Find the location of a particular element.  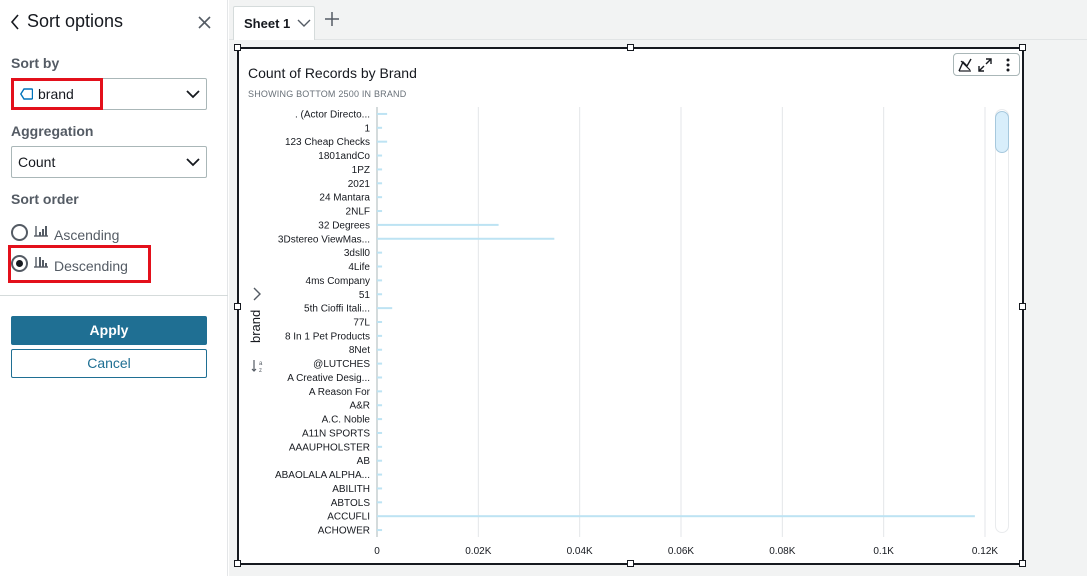

y-category-label: 77L is located at coordinates (361, 323).